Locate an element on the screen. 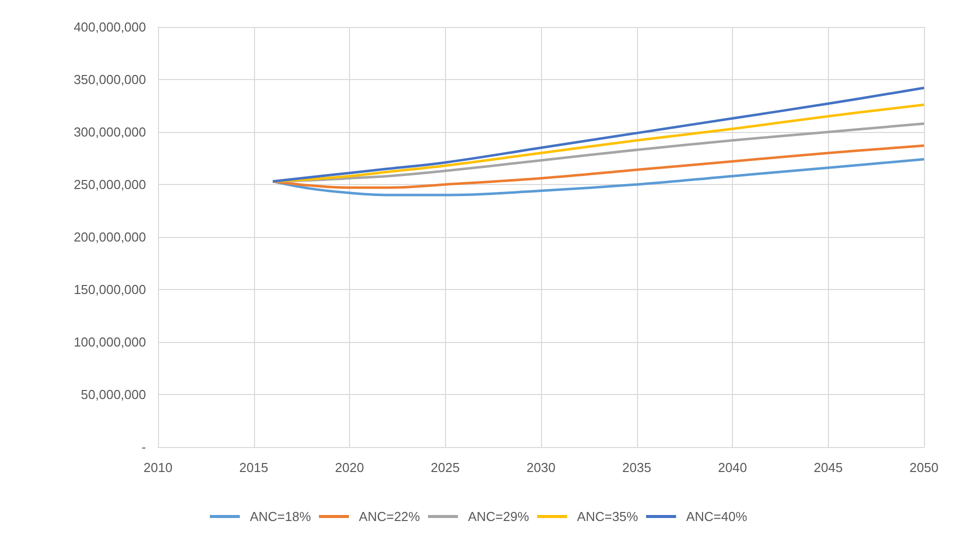 The height and width of the screenshot is (536, 957). y-tick-label: 400,000,000 is located at coordinates (110, 27).